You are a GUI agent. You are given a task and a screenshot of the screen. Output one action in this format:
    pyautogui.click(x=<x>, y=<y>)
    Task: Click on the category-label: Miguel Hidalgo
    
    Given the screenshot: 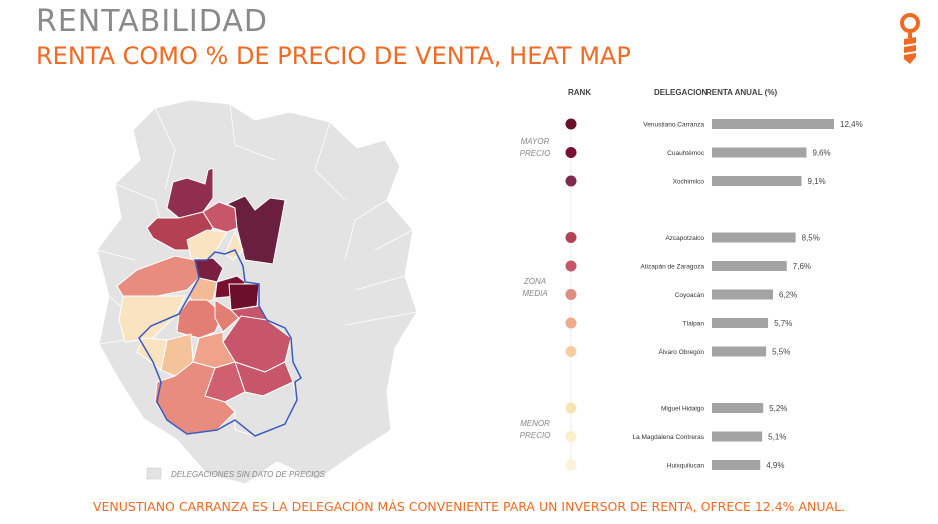 What is the action you would take?
    pyautogui.click(x=682, y=409)
    